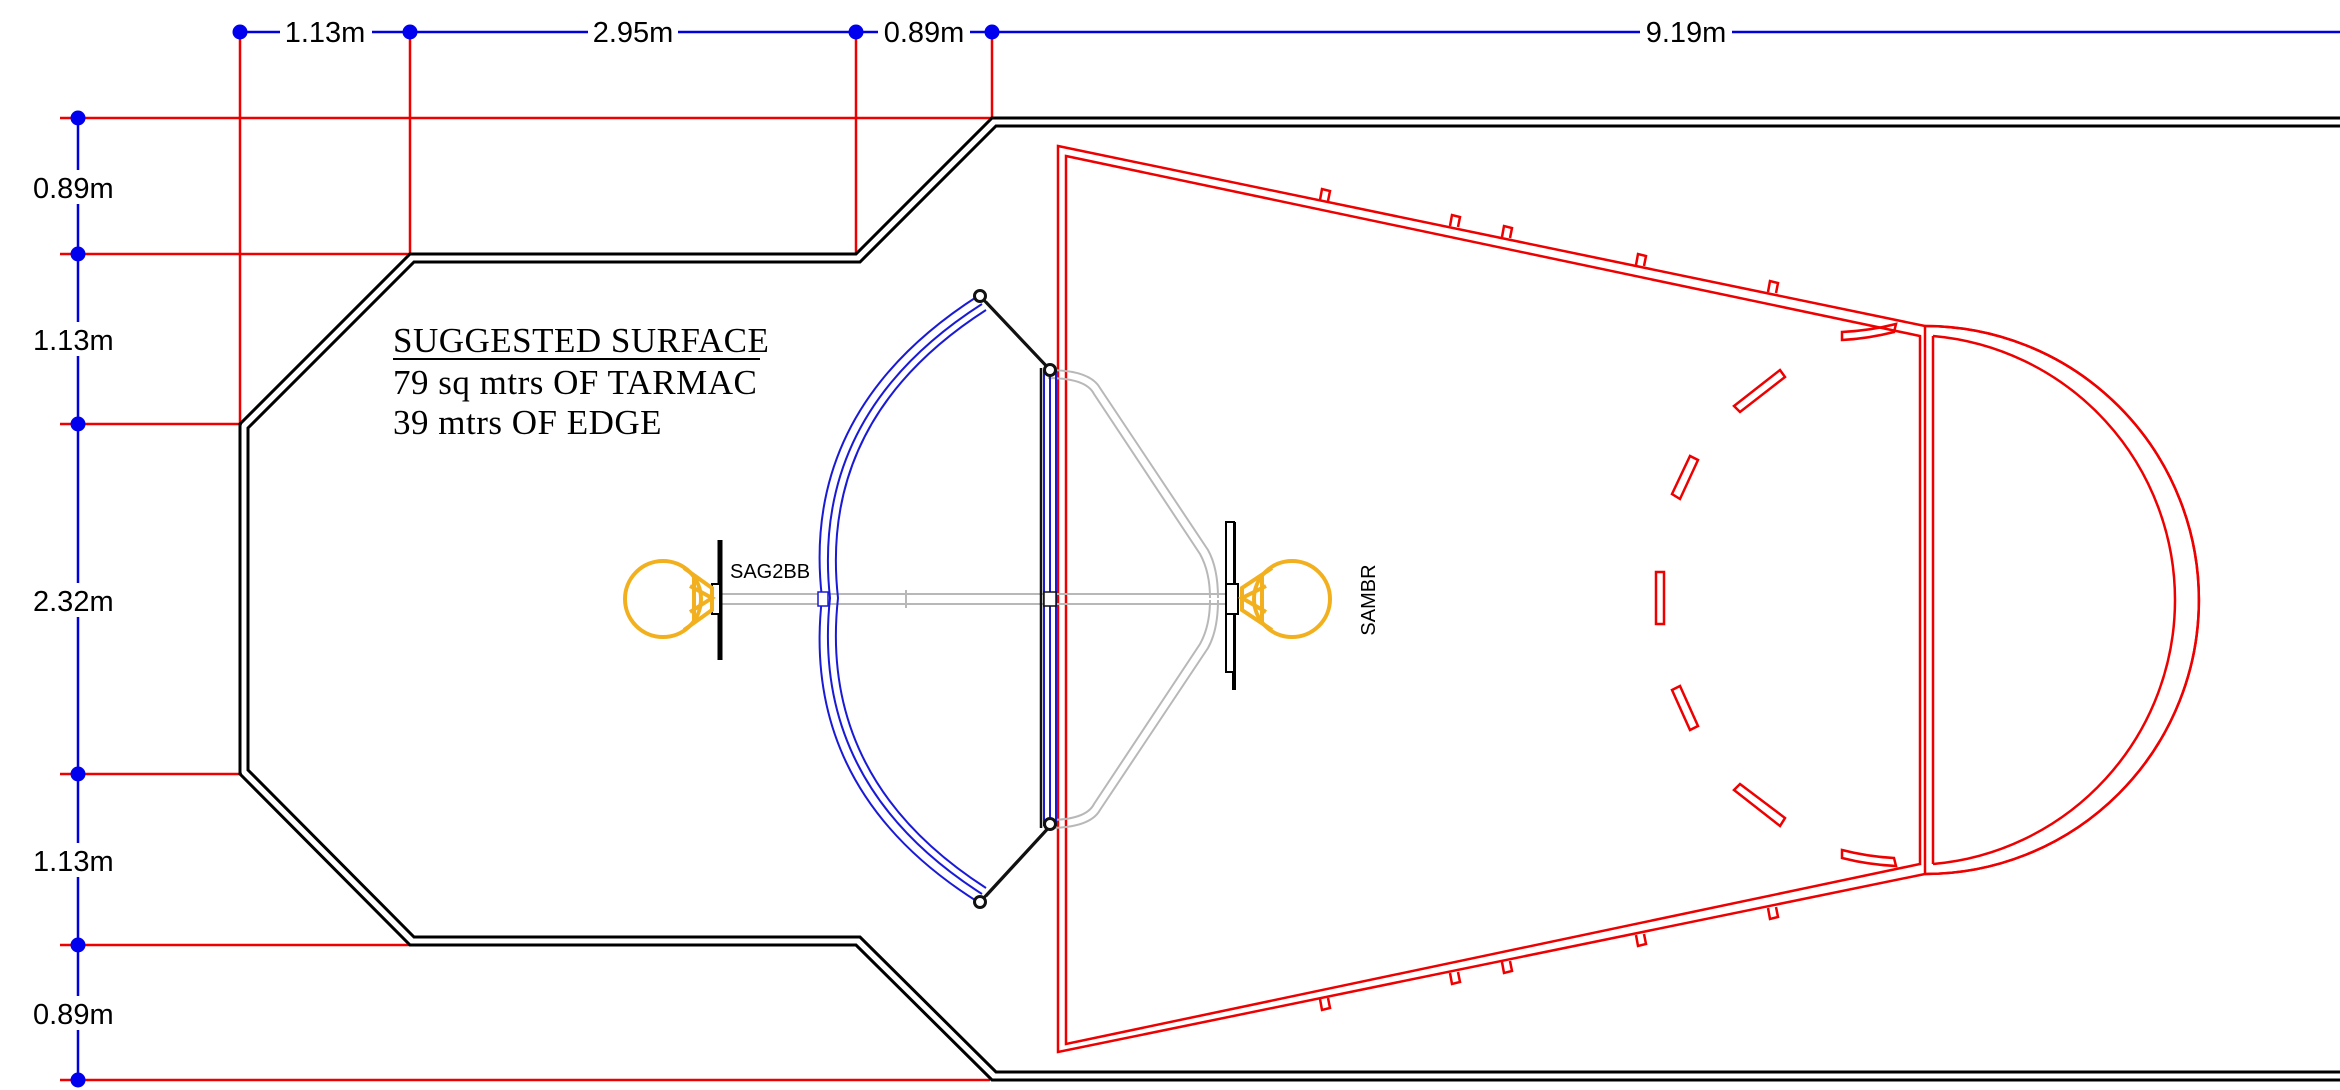 The width and height of the screenshot is (2340, 1090). What do you see at coordinates (924, 33) in the screenshot?
I see `top-dimension-label: 0.89m` at bounding box center [924, 33].